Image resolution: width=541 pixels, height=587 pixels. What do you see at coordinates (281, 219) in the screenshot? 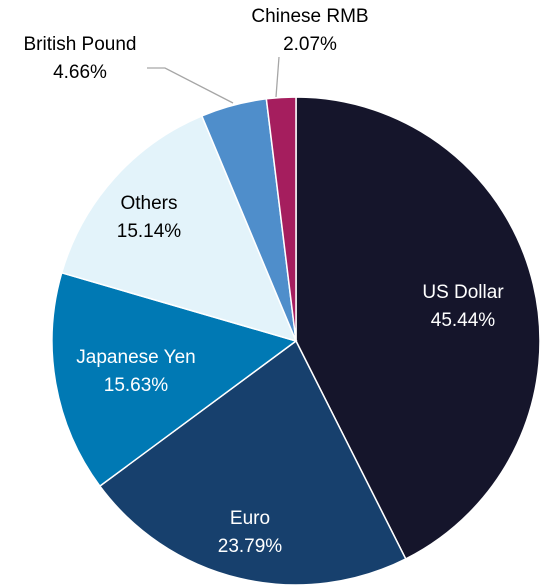
I see `pie-slice` at bounding box center [281, 219].